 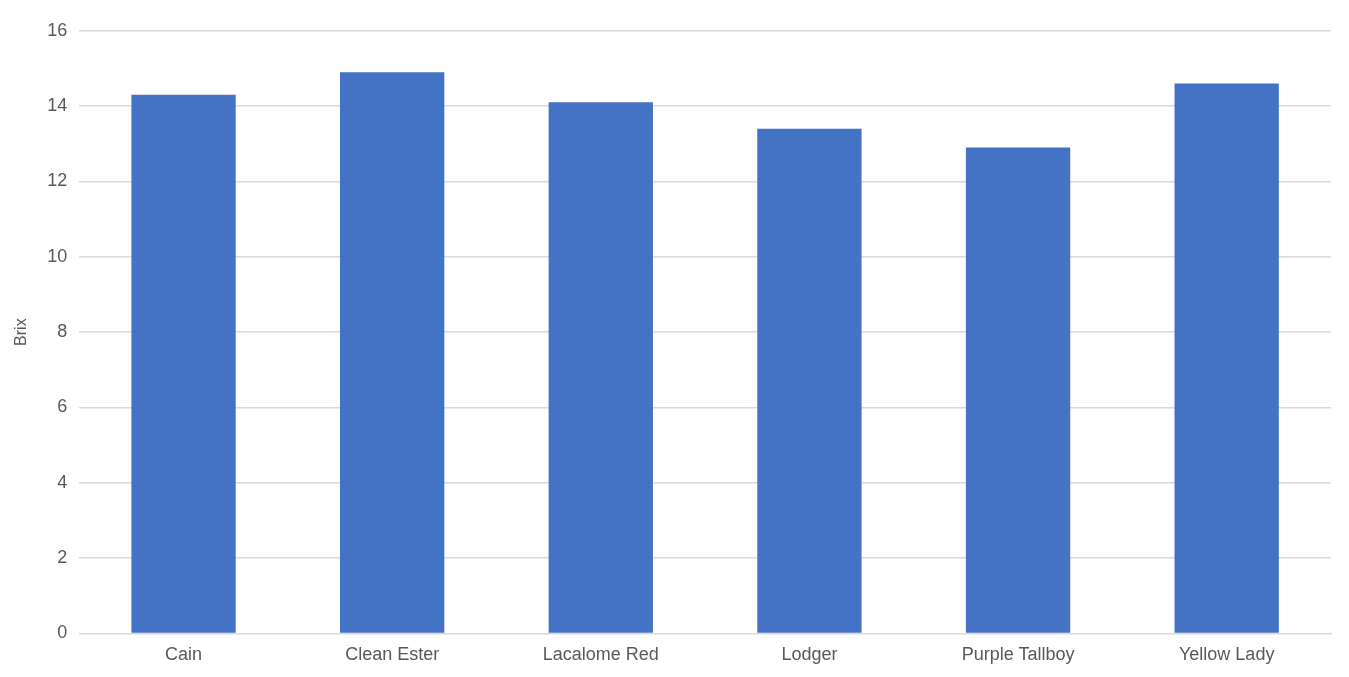 I want to click on x-tick-label: Purple Tallboy, so click(x=1018, y=654).